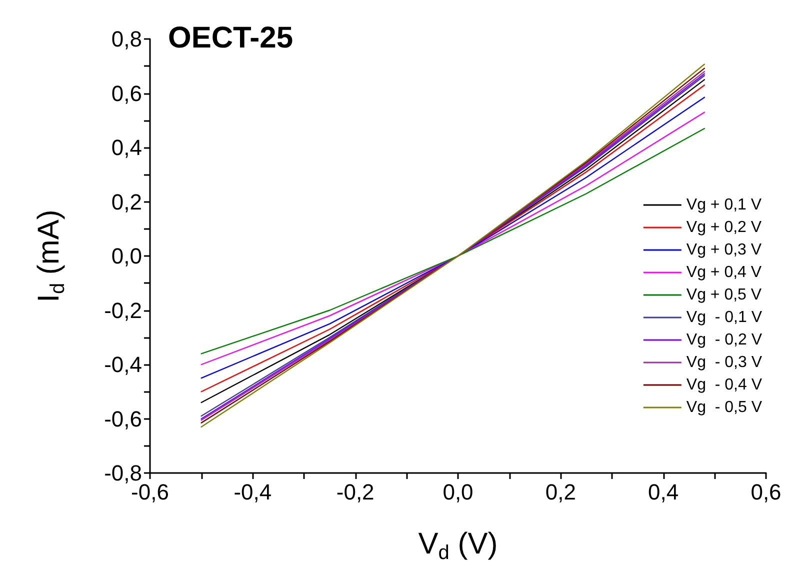 Image resolution: width=789 pixels, height=572 pixels. I want to click on legend-label: Vg + 0,2 V, so click(724, 227).